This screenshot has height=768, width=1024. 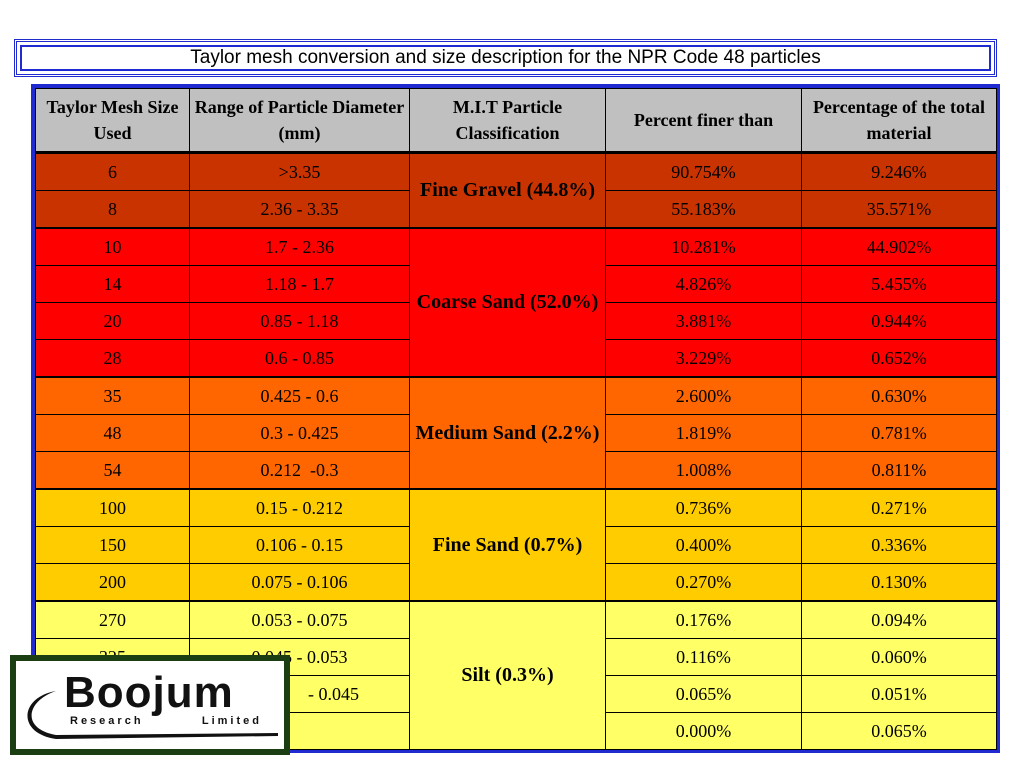 I want to click on total-cell: 0.094%, so click(x=899, y=619).